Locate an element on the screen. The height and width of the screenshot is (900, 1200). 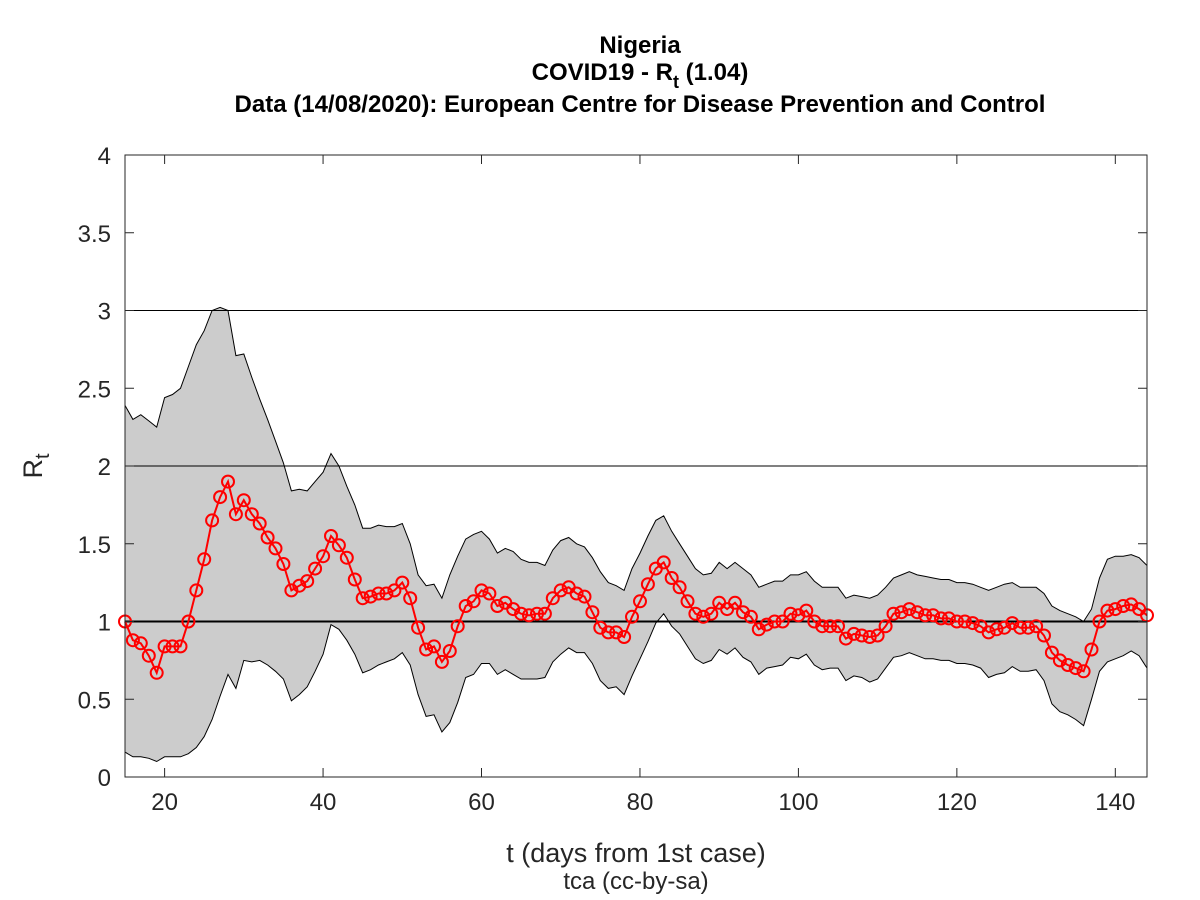
x-tick-label: 140 is located at coordinates (1115, 802).